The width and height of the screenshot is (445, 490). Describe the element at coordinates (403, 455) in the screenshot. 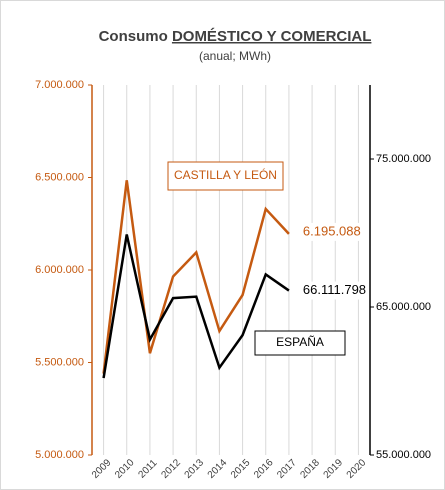

I see `y2-tick-label: 55.000.000` at that location.